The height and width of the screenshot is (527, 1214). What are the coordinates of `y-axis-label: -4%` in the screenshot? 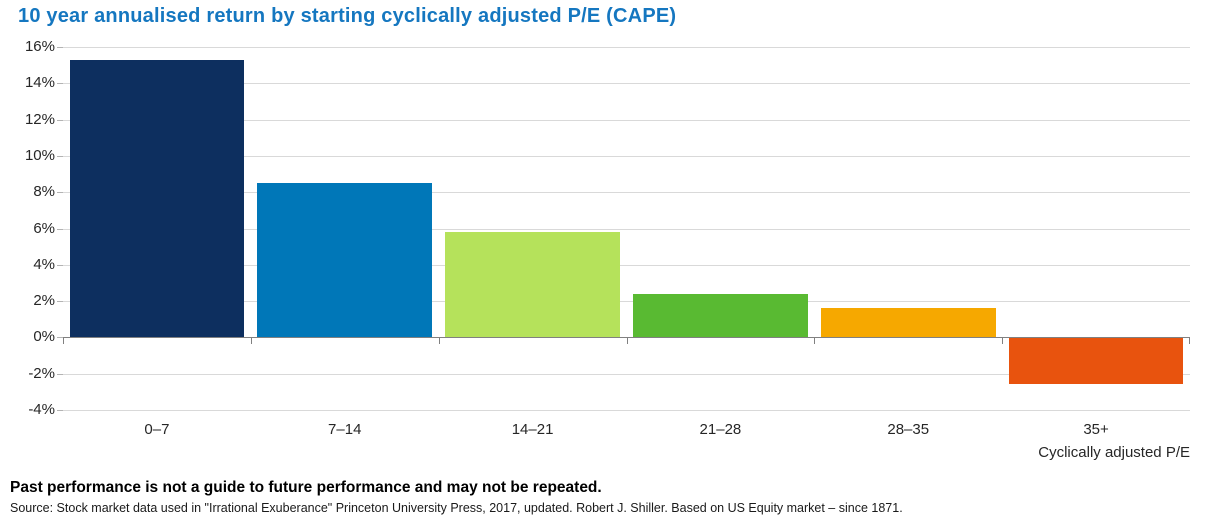 It's located at (41, 409).